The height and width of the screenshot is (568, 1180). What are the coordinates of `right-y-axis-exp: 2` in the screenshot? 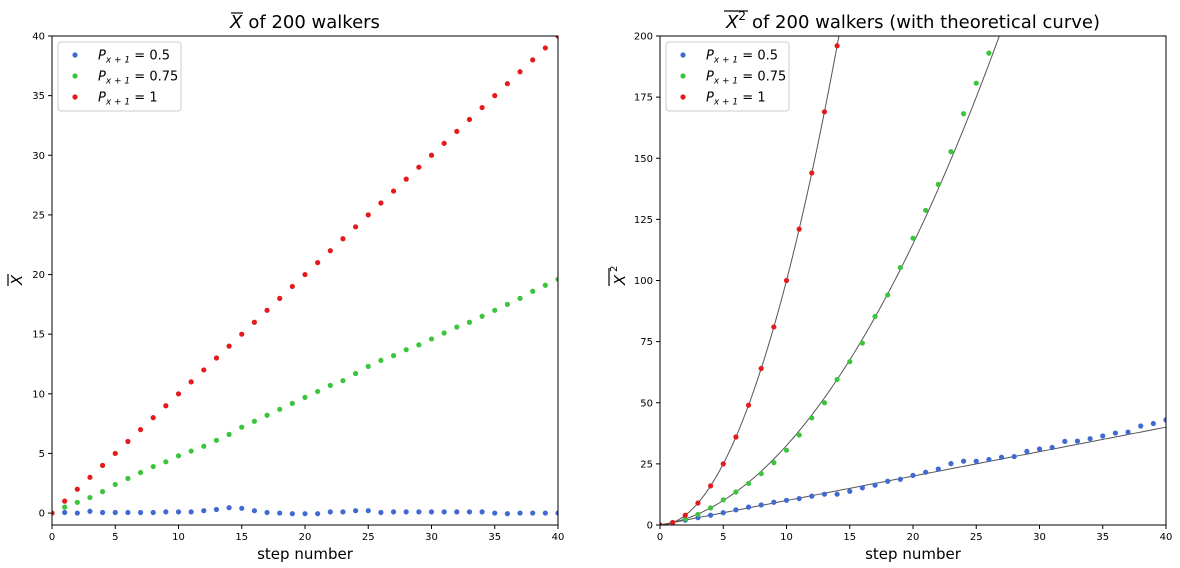 It's located at (614, 269).